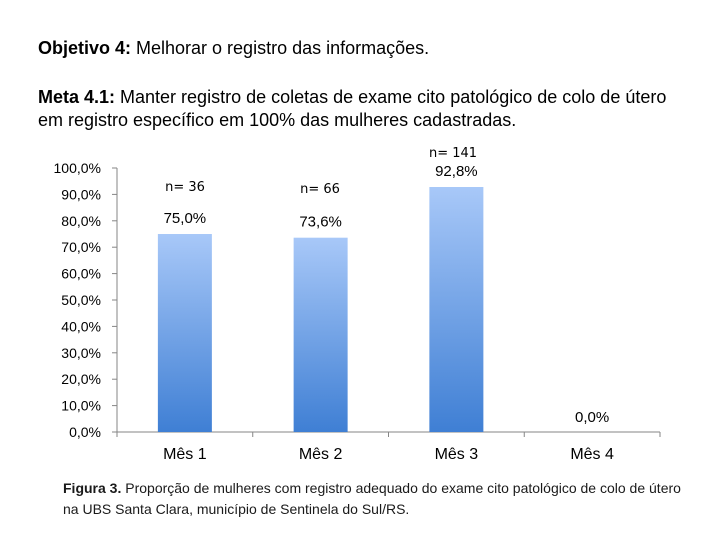  What do you see at coordinates (453, 153) in the screenshot?
I see `sample-size-label: n= 141` at bounding box center [453, 153].